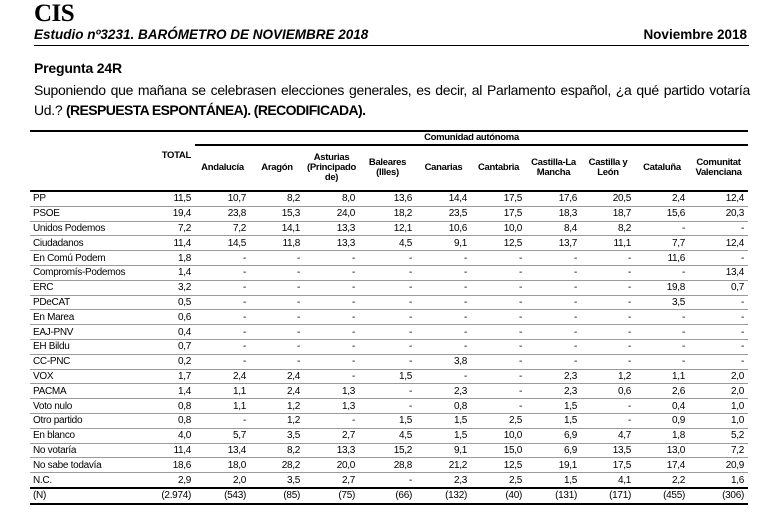 The height and width of the screenshot is (520, 757). What do you see at coordinates (498, 243) in the screenshot?
I see `table-cell: 12,5` at bounding box center [498, 243].